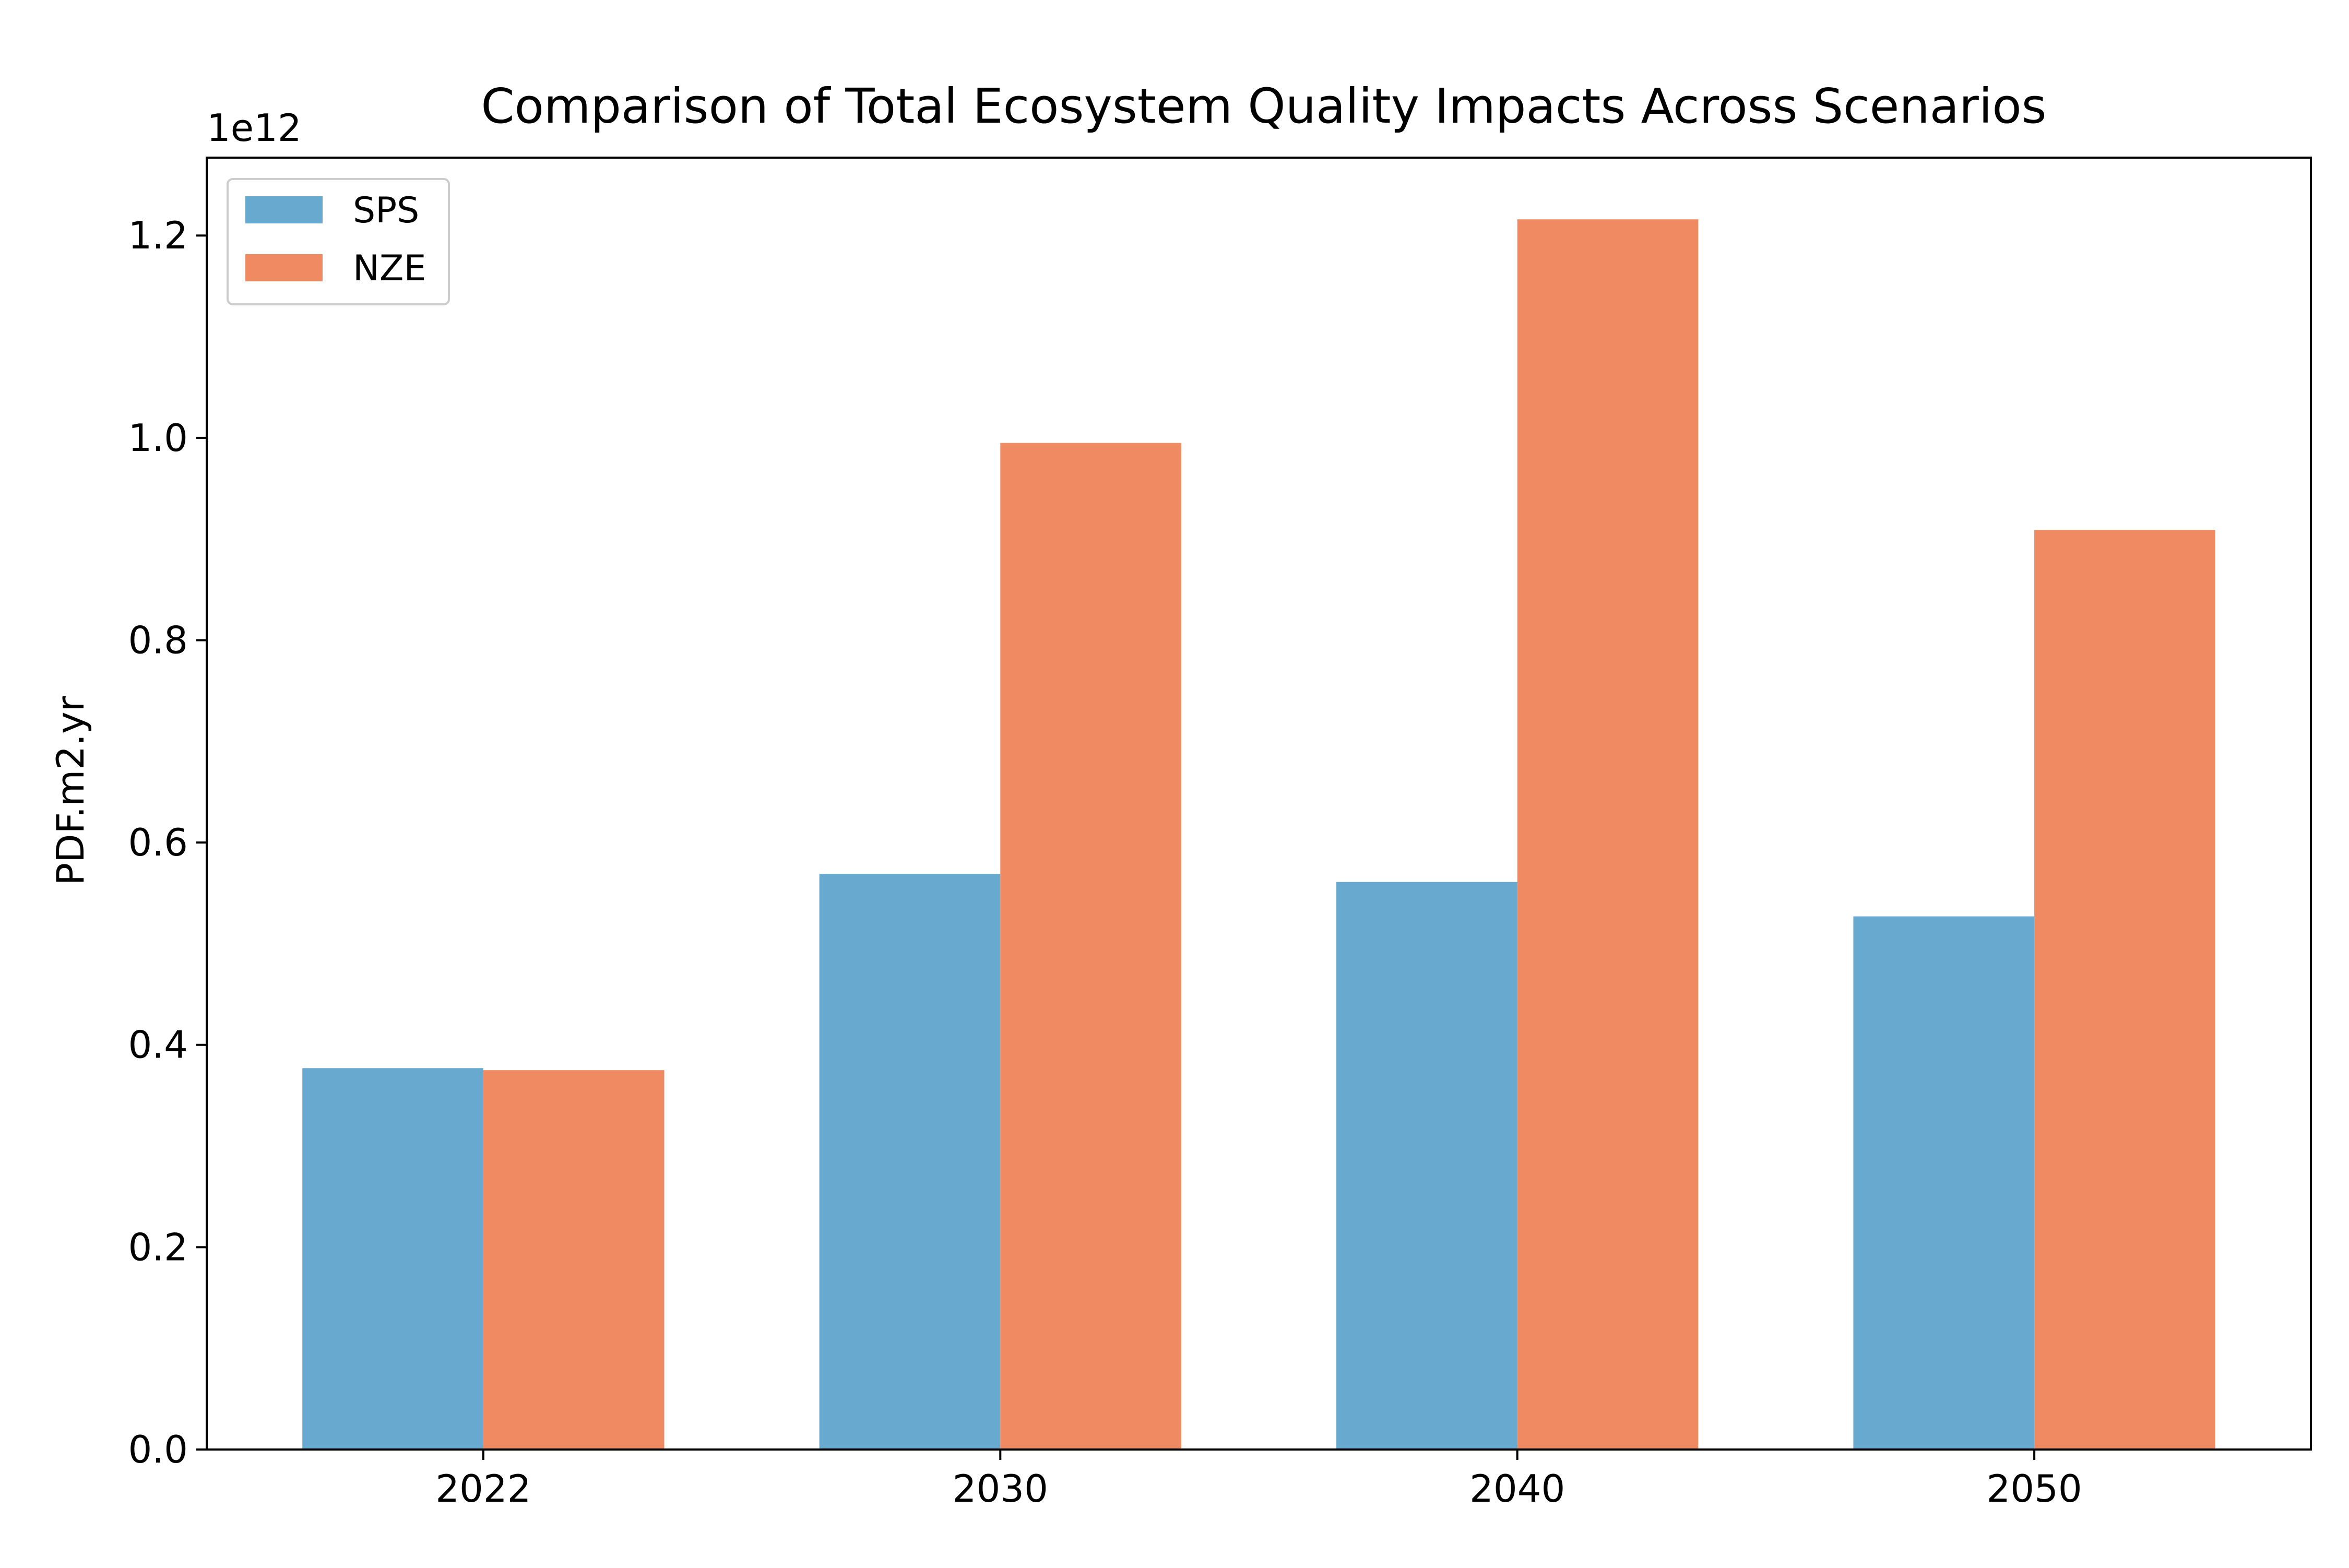 Image resolution: width=2349 pixels, height=1568 pixels. Describe the element at coordinates (2034, 1489) in the screenshot. I see `x-tick-label: 2050` at that location.